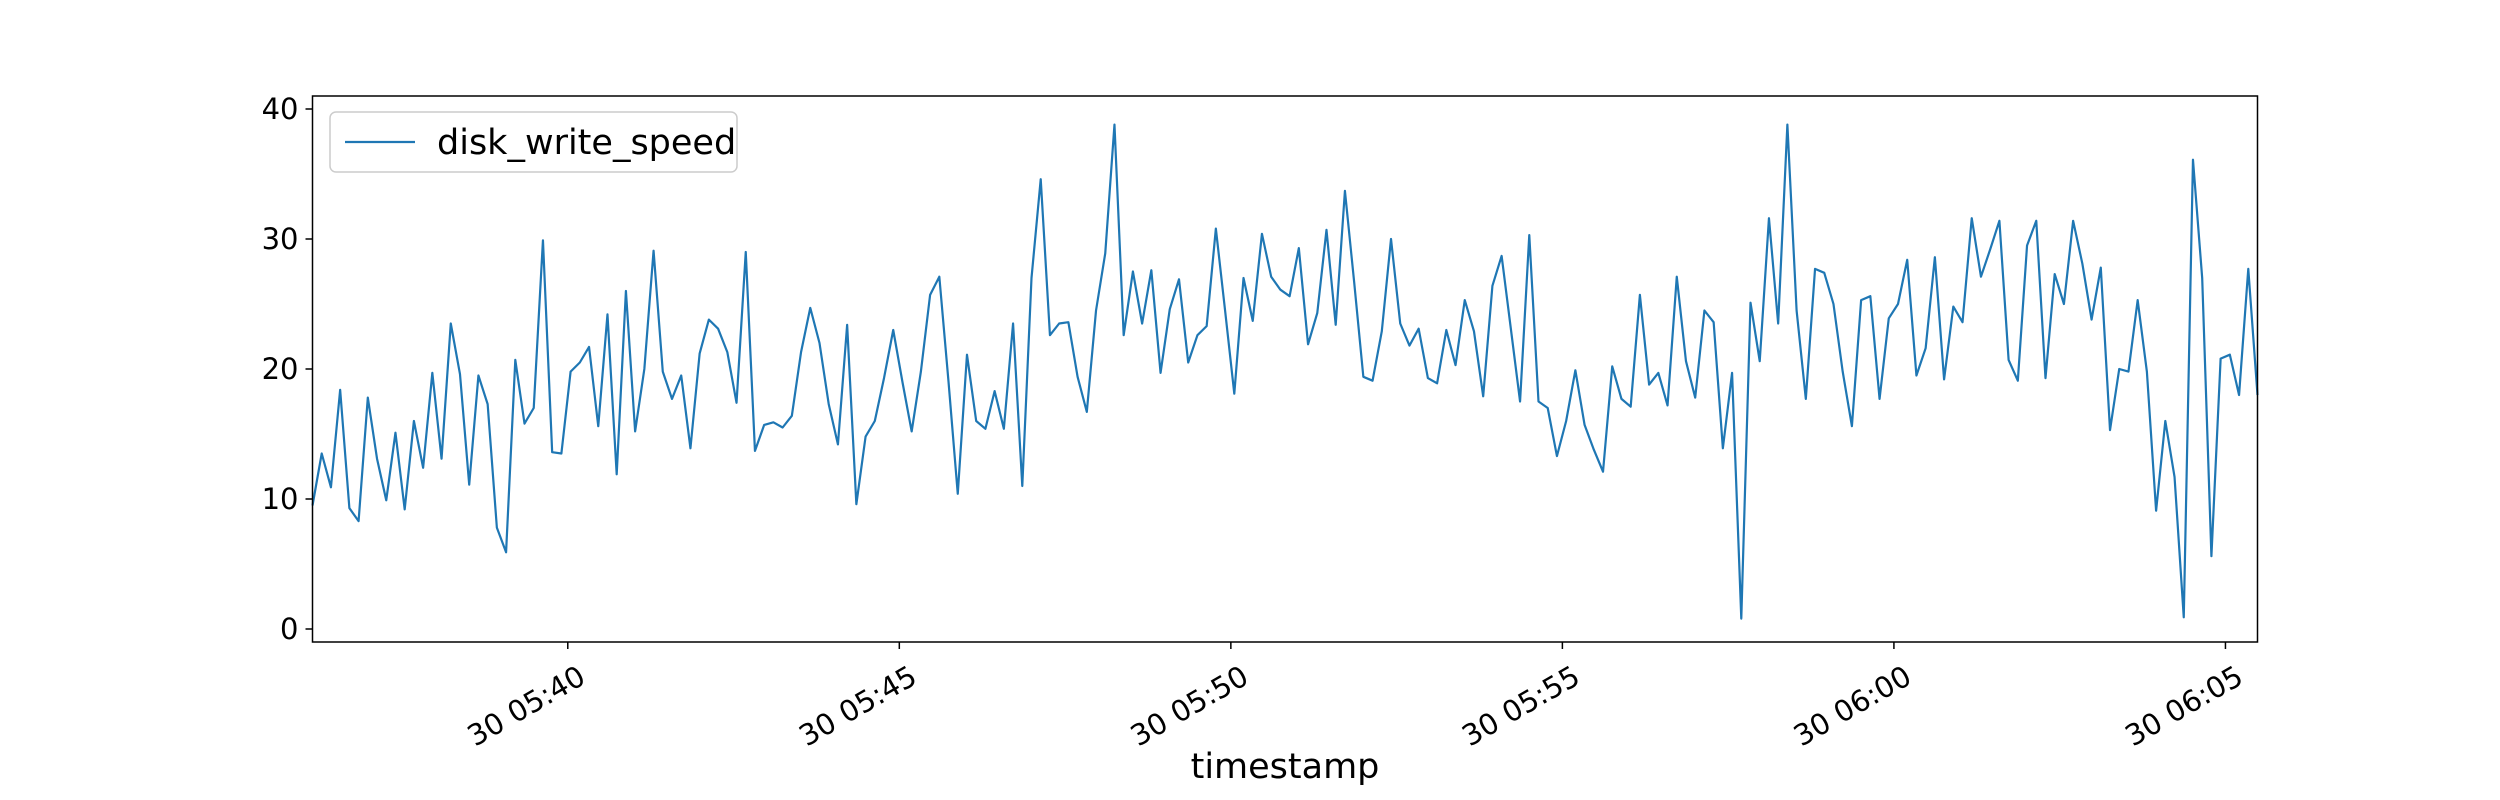 The width and height of the screenshot is (2500, 800). I want to click on y-tick-label: 0, so click(289, 629).